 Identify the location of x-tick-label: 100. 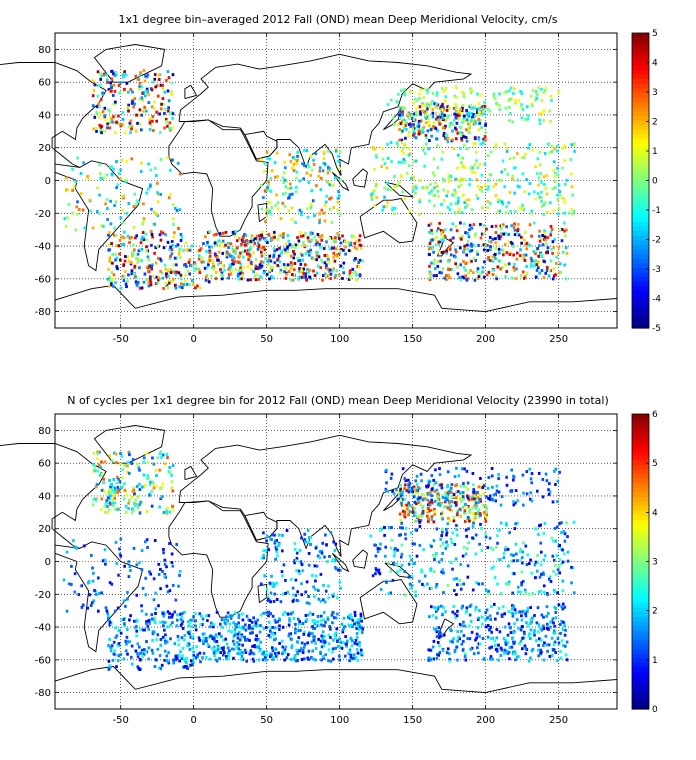
(339, 720).